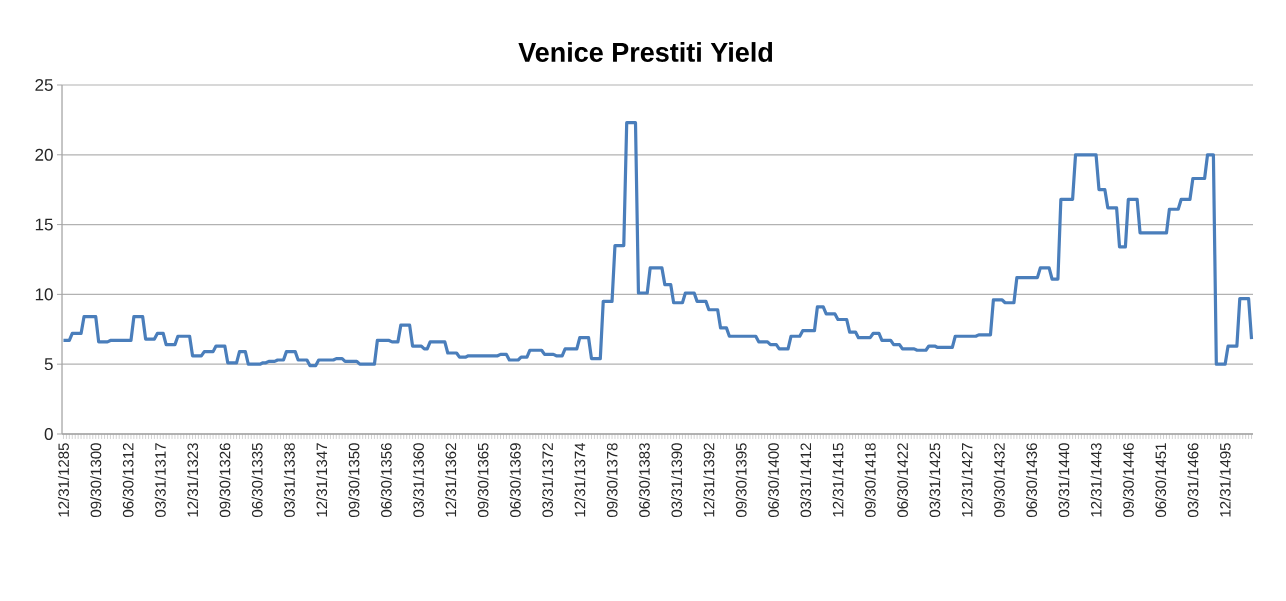 The image size is (1286, 601). What do you see at coordinates (999, 480) in the screenshot?
I see `x-tick-label: 09/30/1432` at bounding box center [999, 480].